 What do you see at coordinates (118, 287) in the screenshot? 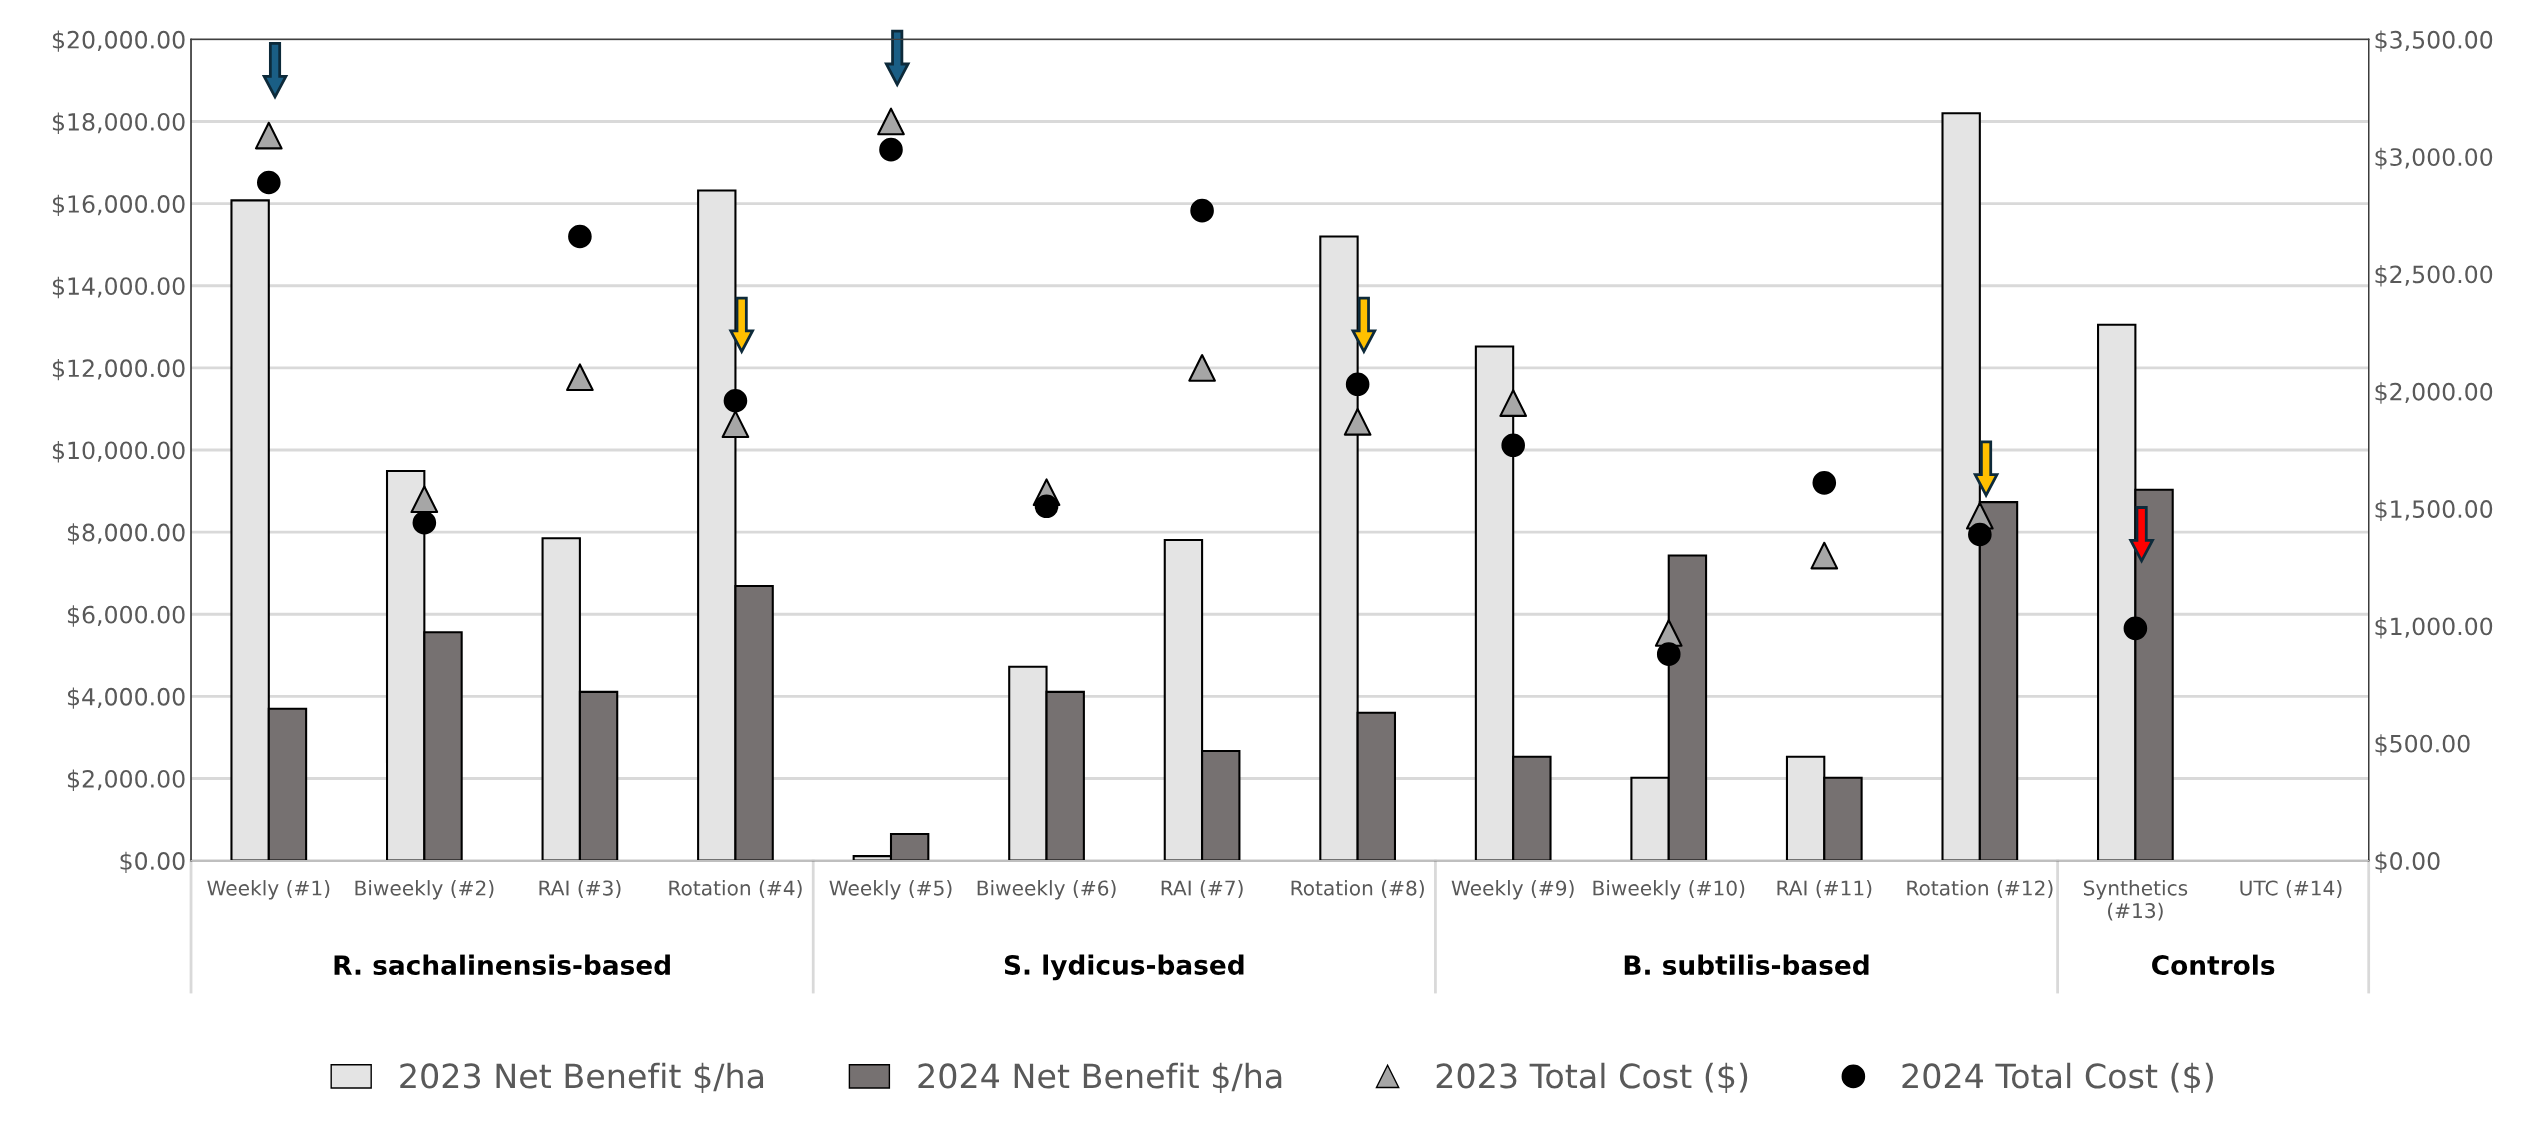
I see `y-tick-label: $14,000.00` at bounding box center [118, 287].